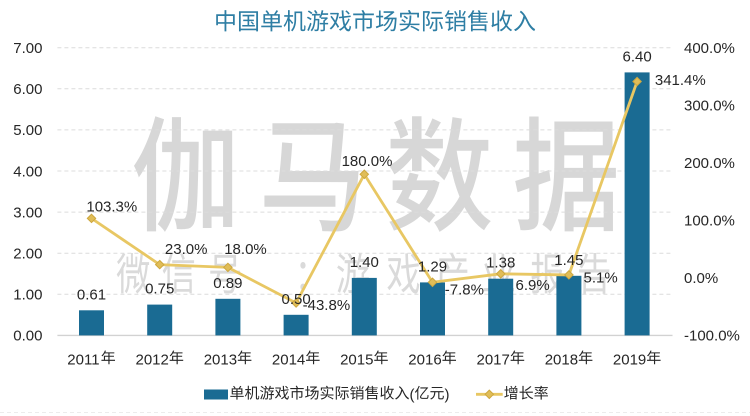 The image size is (750, 416). I want to click on svg-text: 1.45, so click(568, 260).